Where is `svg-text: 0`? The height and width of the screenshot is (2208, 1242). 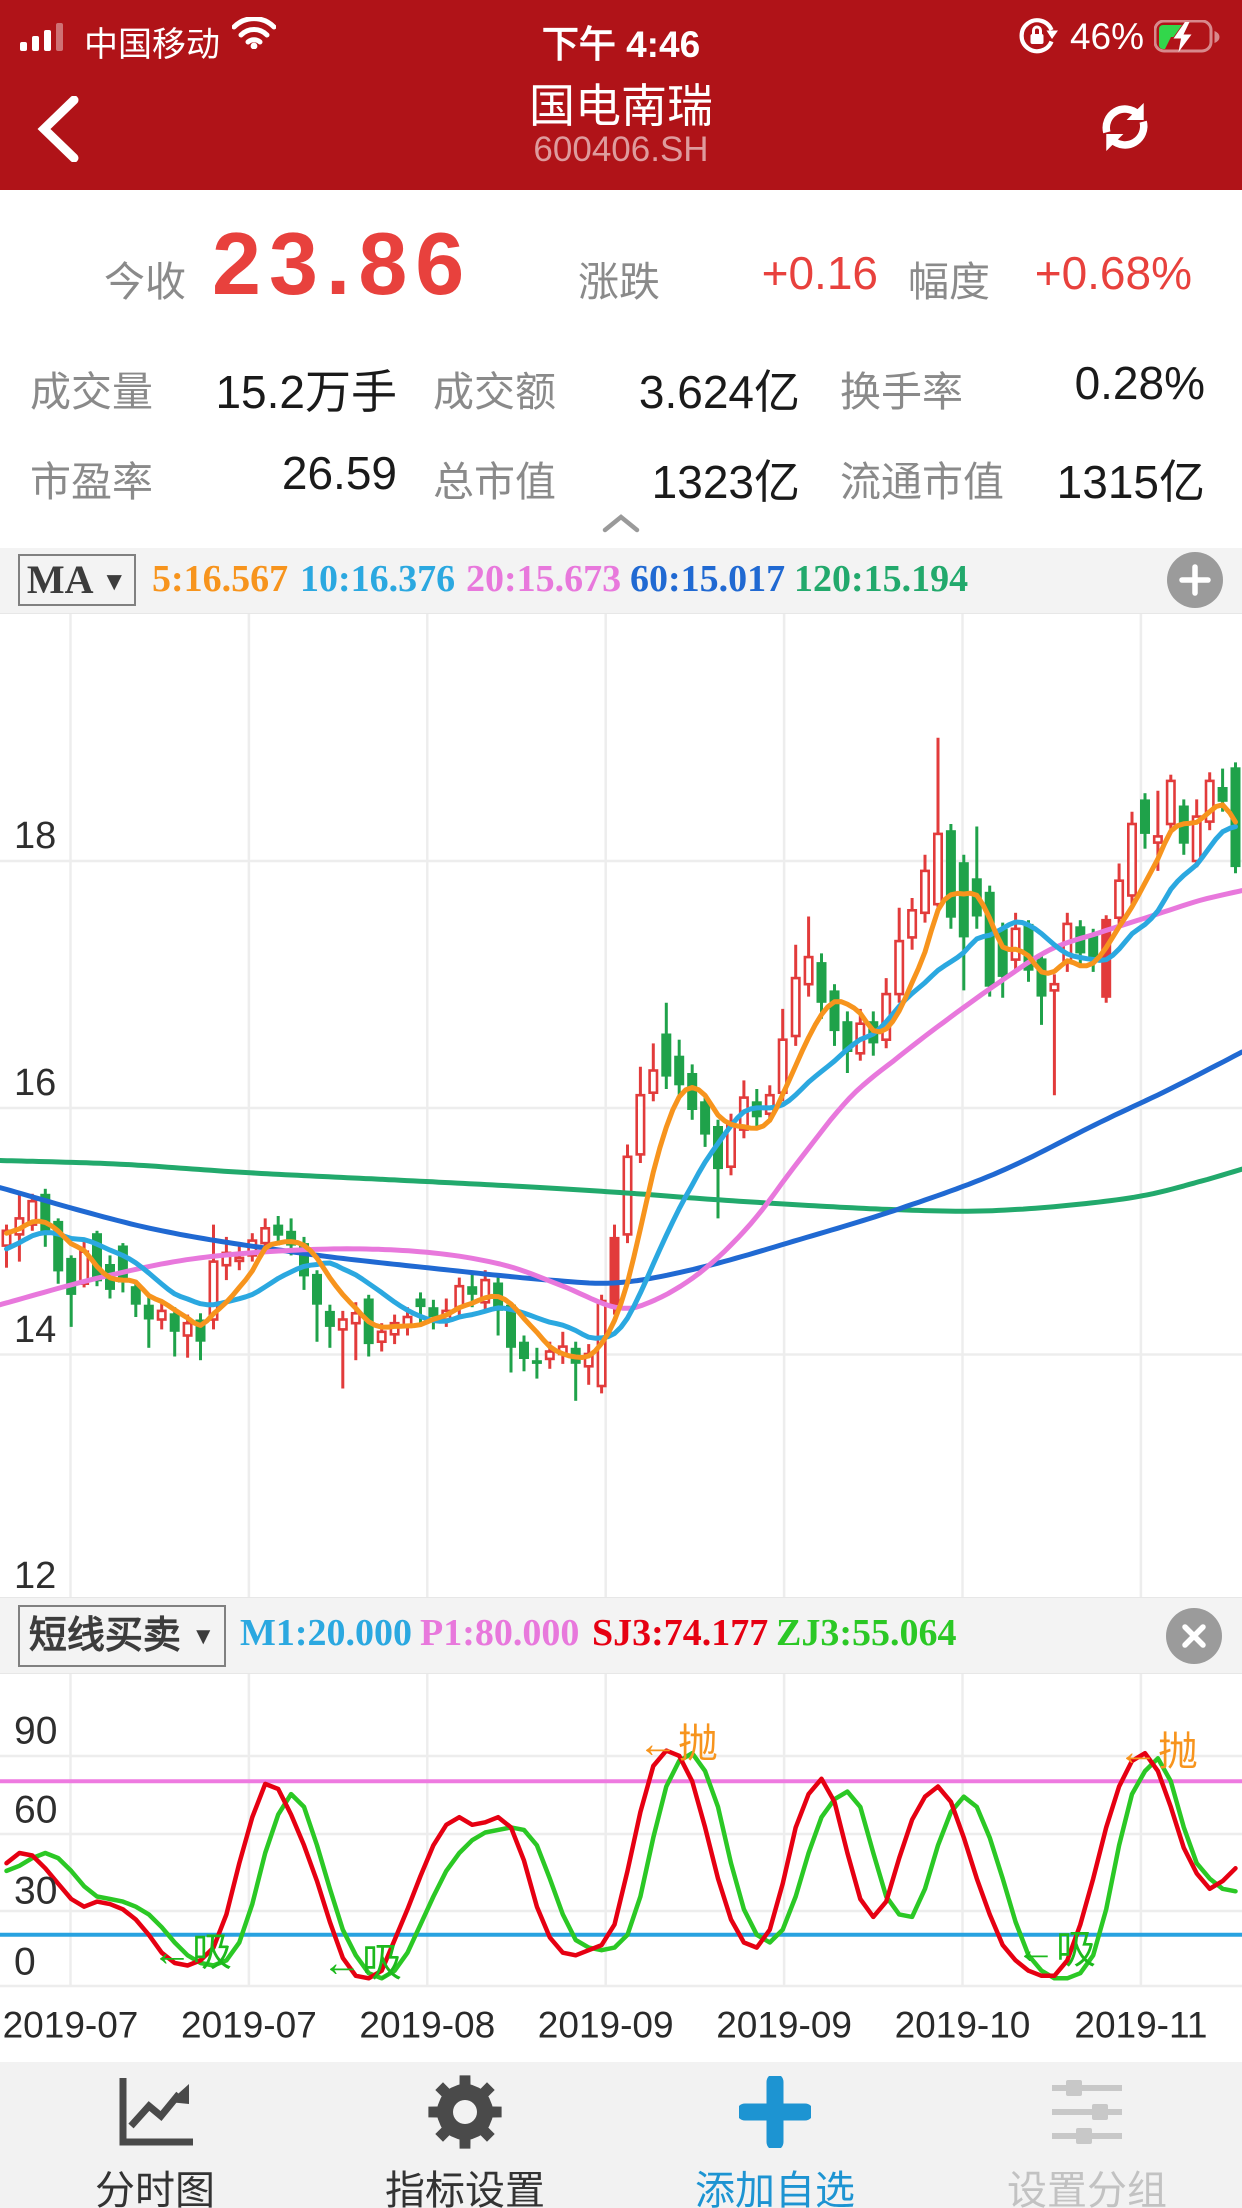 svg-text: 0 is located at coordinates (25, 1962).